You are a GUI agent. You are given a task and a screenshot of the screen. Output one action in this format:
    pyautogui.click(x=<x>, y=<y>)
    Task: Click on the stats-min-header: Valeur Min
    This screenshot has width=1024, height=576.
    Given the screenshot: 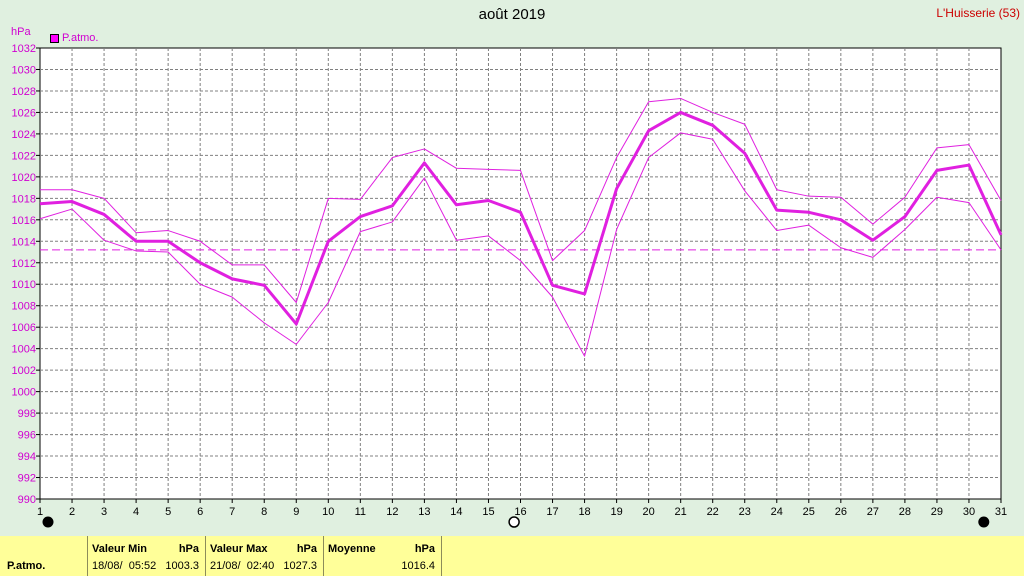 What is the action you would take?
    pyautogui.click(x=120, y=549)
    